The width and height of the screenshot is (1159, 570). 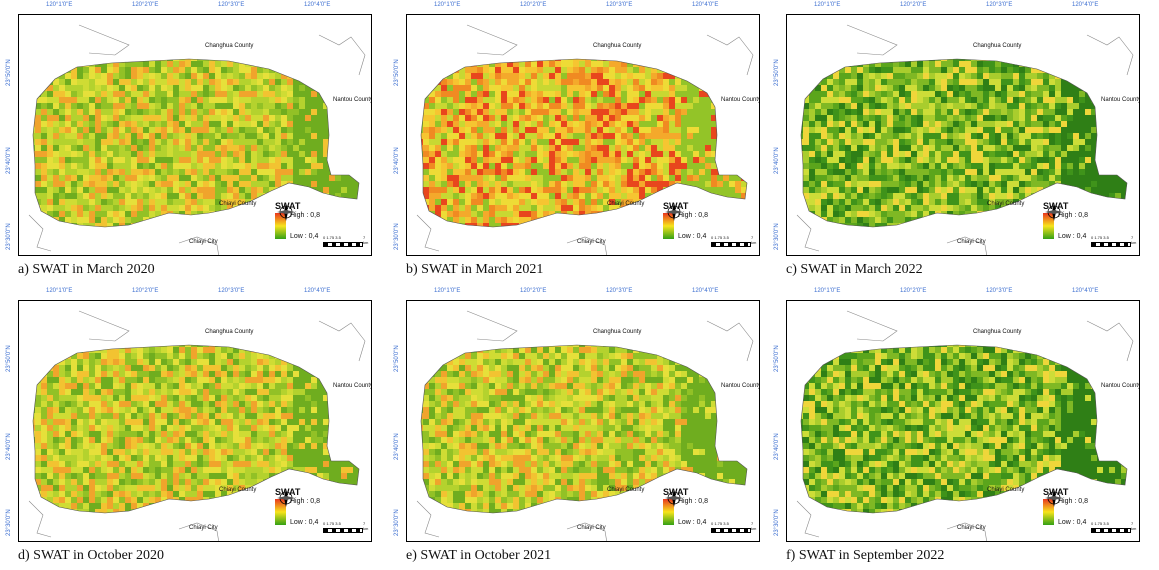 I want to click on panel-caption: f) SWAT in September 2022, so click(x=865, y=555).